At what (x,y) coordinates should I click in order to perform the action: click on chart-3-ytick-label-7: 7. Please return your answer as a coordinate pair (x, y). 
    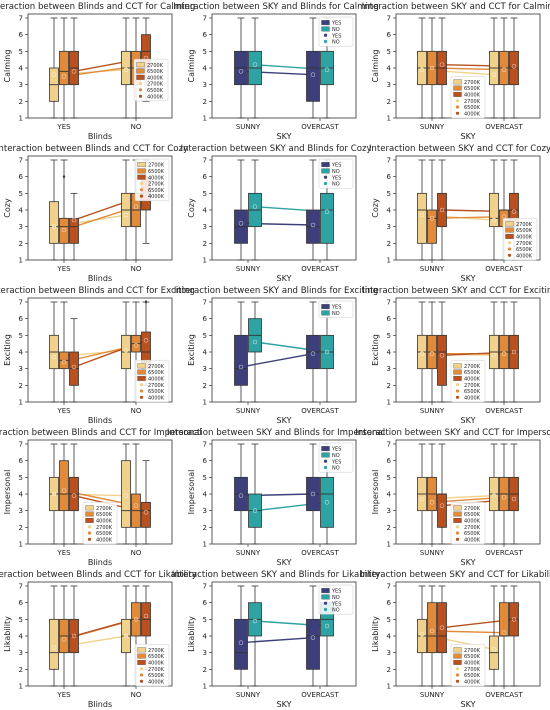
    Looking at the image, I should click on (389, 19).